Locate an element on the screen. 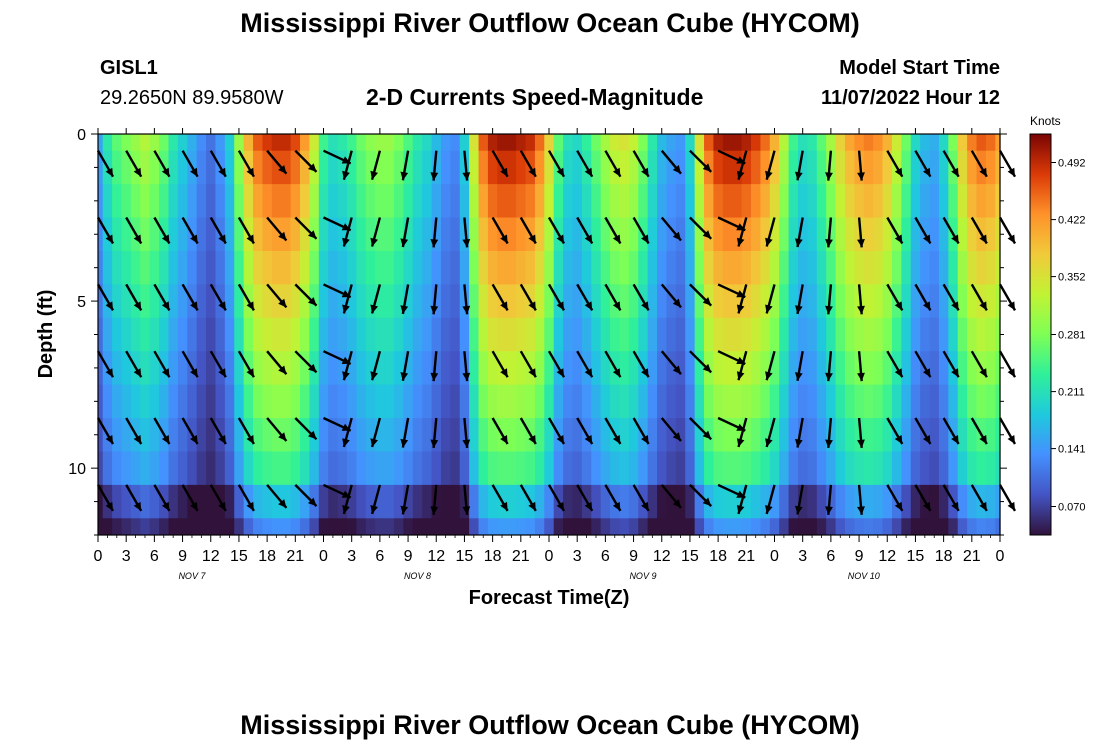  x-tick-label: 6 is located at coordinates (154, 556).